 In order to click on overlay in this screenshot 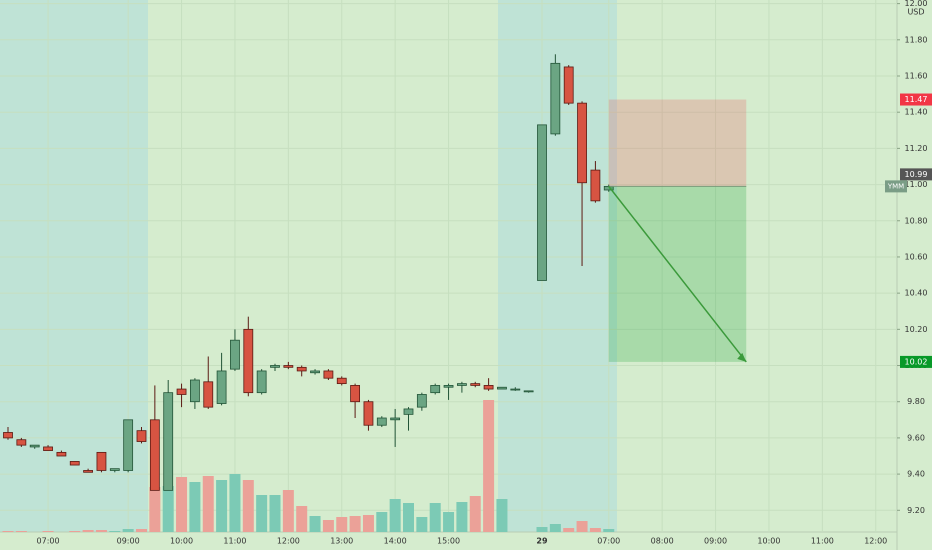, I will do `click(677, 231)`.